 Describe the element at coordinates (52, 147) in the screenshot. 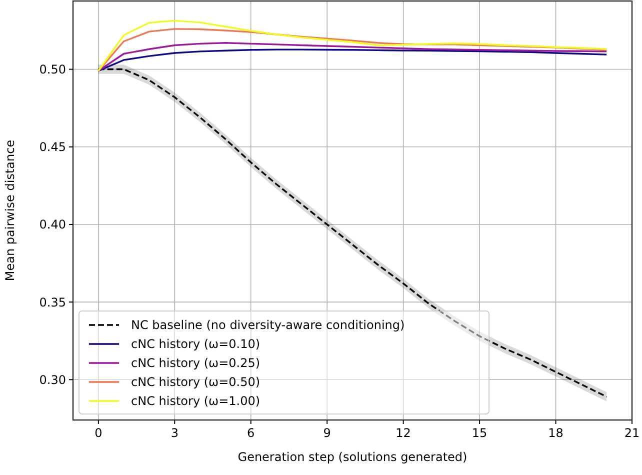

I see `y-tick-label: 0.45` at that location.